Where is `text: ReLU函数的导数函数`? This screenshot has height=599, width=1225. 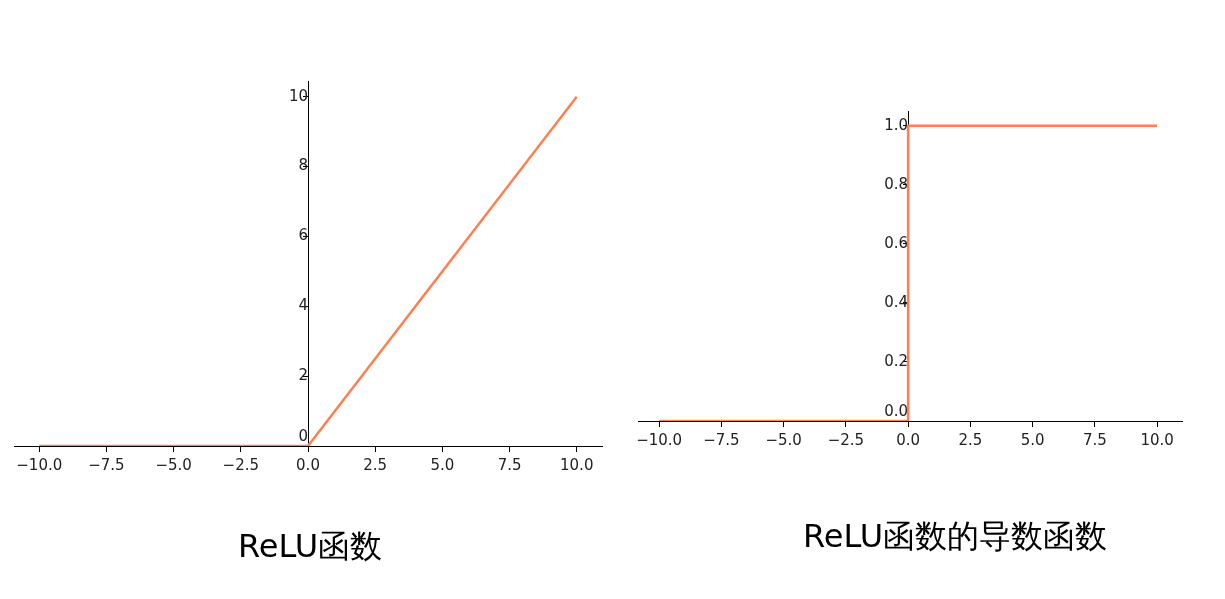 text: ReLU函数的导数函数 is located at coordinates (955, 536).